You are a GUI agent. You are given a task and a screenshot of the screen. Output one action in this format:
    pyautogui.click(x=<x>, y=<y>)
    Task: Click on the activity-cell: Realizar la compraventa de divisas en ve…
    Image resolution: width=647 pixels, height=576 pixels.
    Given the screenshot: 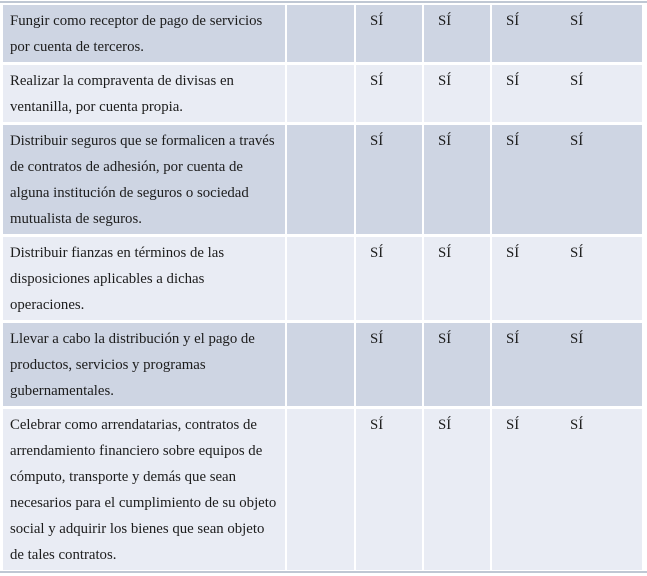 What is the action you would take?
    pyautogui.click(x=144, y=93)
    